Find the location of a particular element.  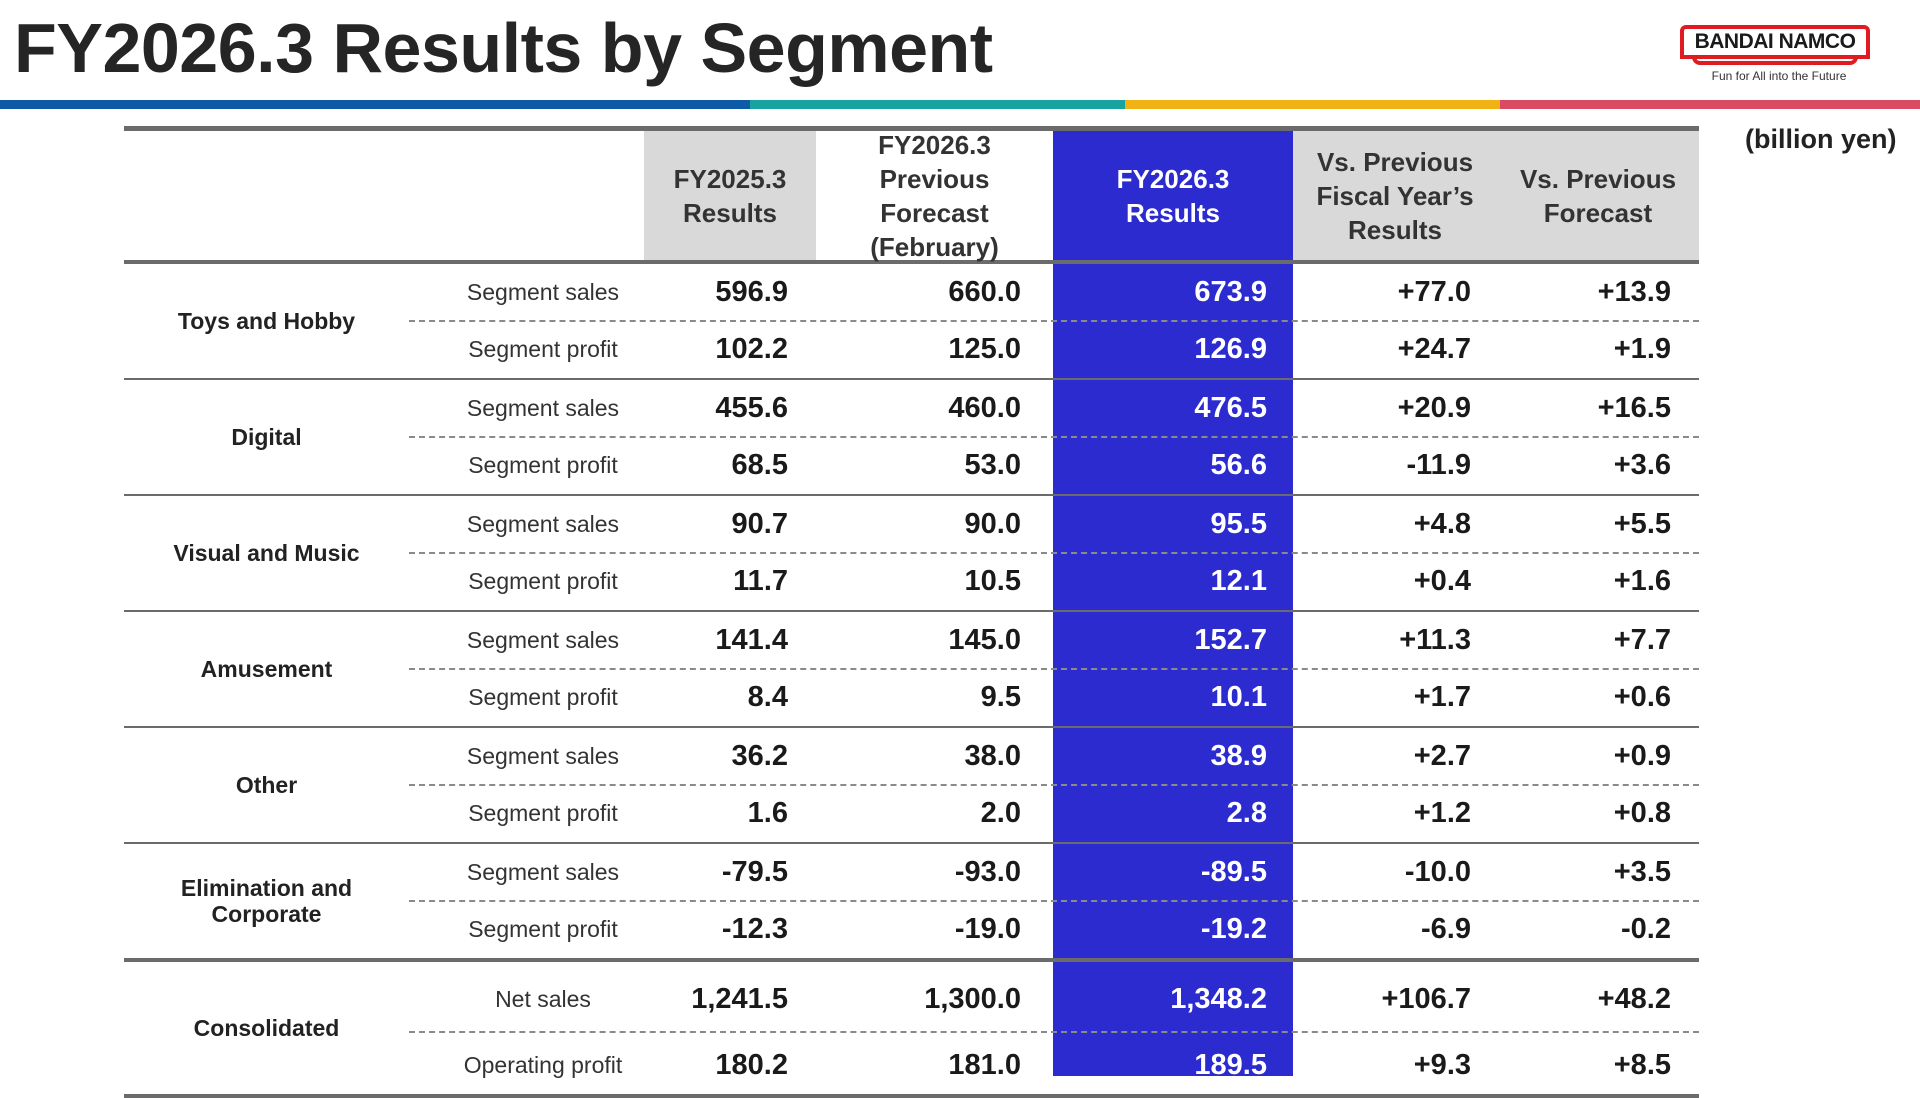

value-cell: 56.6 is located at coordinates (1238, 465).